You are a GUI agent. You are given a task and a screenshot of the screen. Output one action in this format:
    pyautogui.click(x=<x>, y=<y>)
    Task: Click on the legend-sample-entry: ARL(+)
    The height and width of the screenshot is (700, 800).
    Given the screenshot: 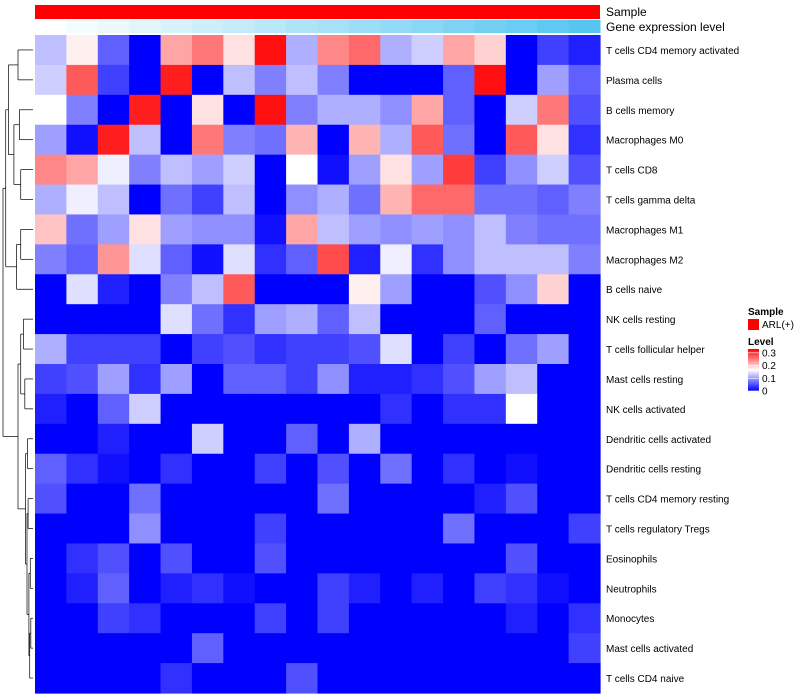 What is the action you would take?
    pyautogui.click(x=778, y=325)
    